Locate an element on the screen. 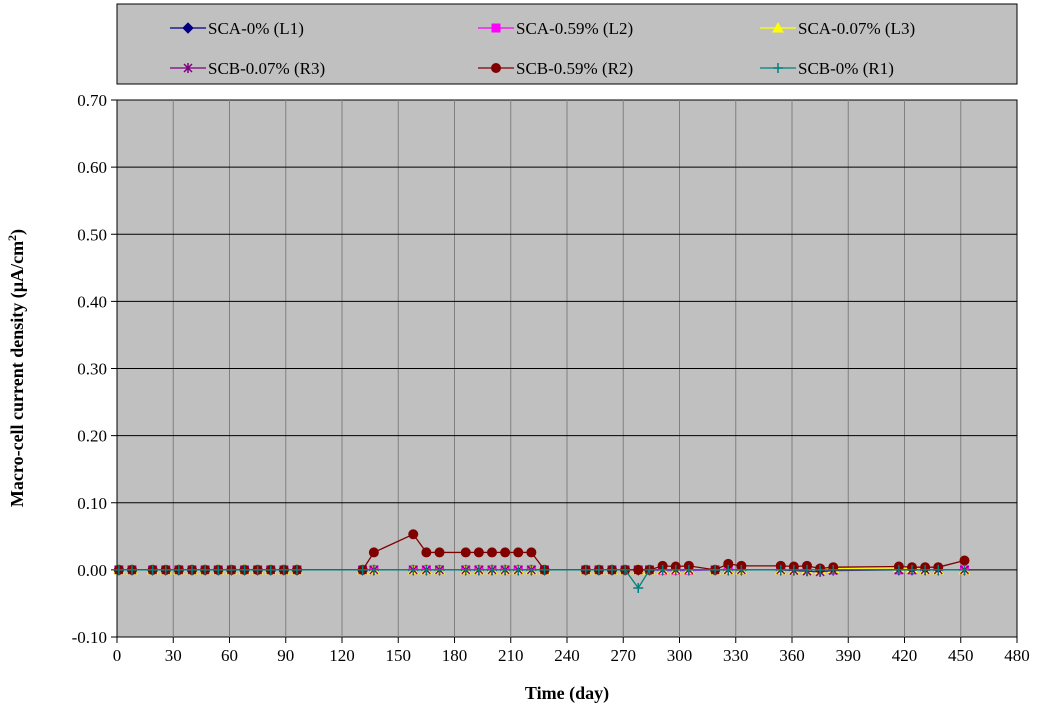  x-tick-label: 180 is located at coordinates (455, 655).